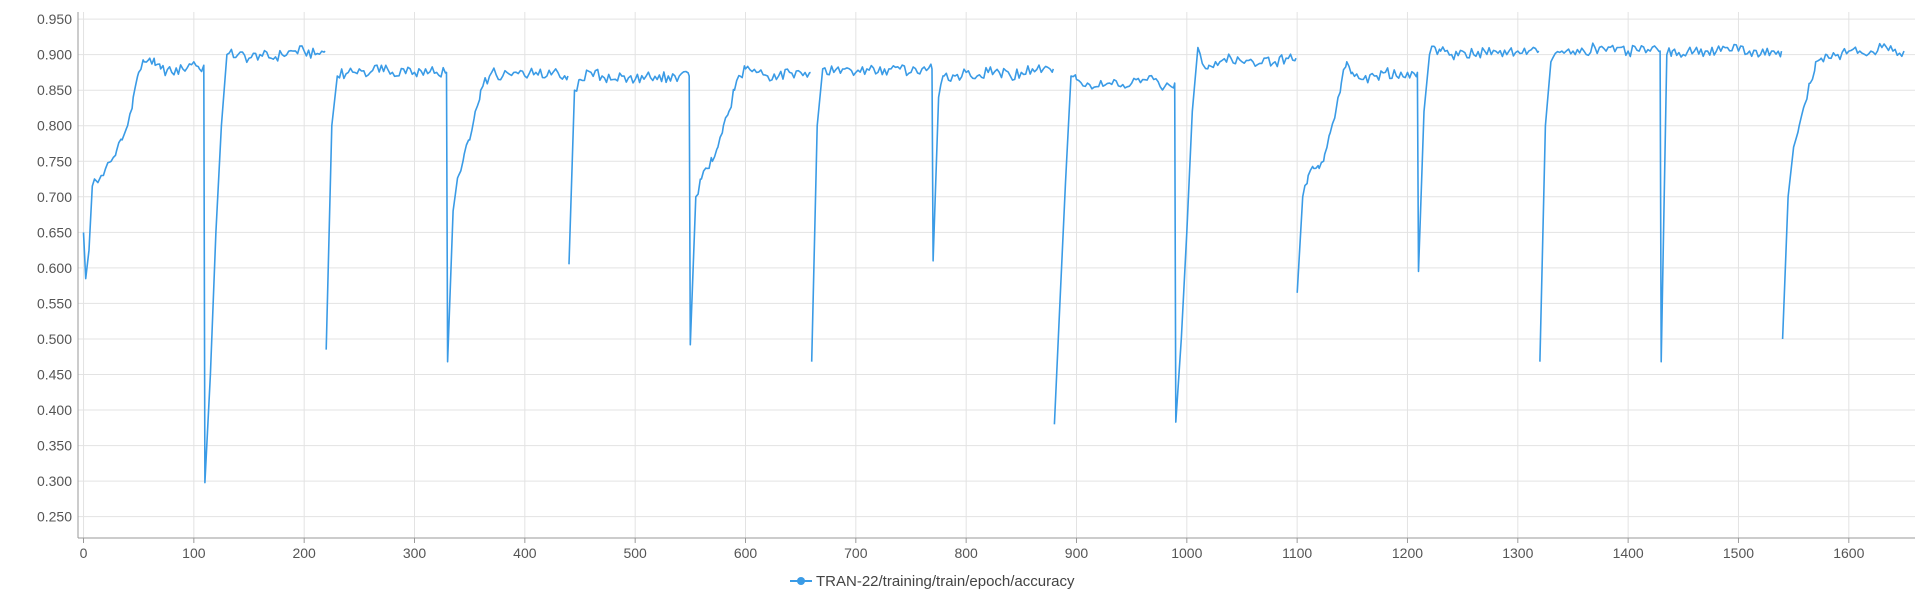 This screenshot has width=1920, height=600. I want to click on x-tick-label: 1100, so click(1297, 553).